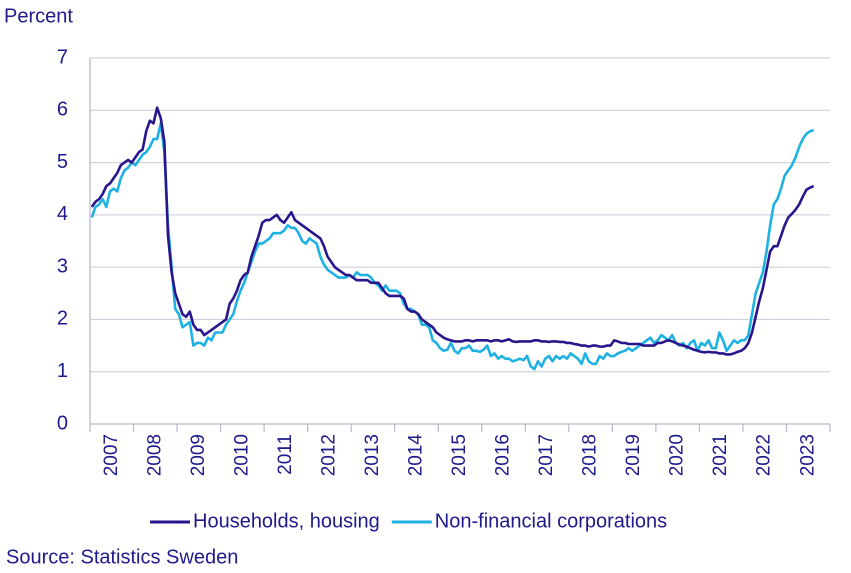 Image resolution: width=851 pixels, height=573 pixels. I want to click on x-tick-label: 2007, so click(111, 455).